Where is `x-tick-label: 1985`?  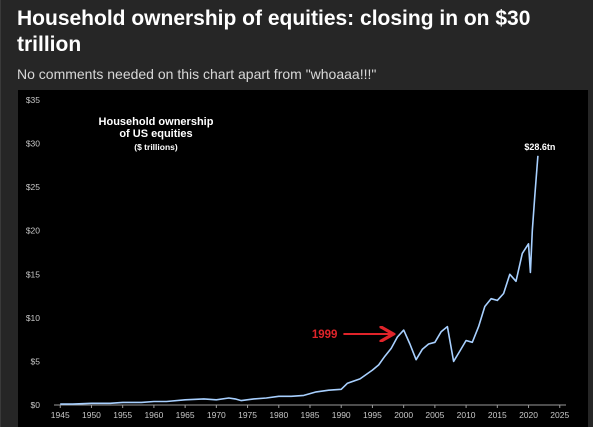 x-tick-label: 1985 is located at coordinates (310, 415).